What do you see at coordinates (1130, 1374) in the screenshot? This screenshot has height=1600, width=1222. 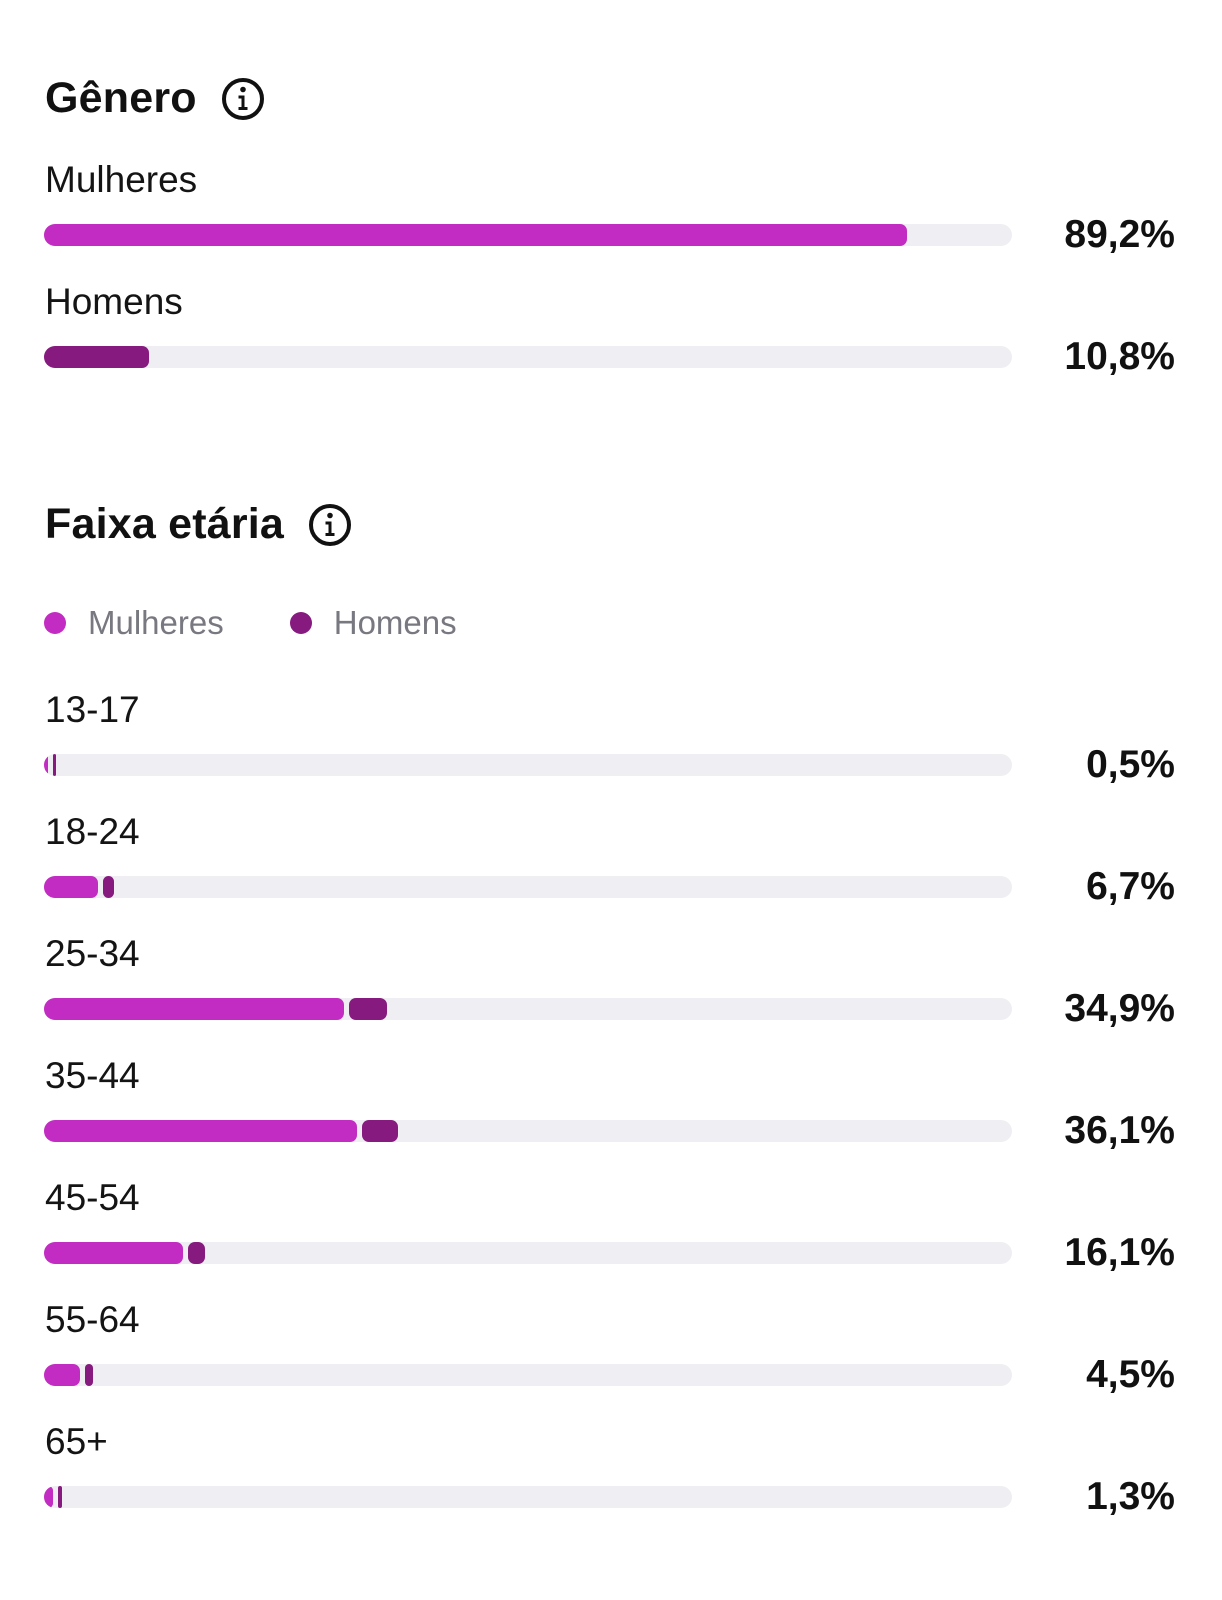 I see `age-value-55-64: 4,5%` at bounding box center [1130, 1374].